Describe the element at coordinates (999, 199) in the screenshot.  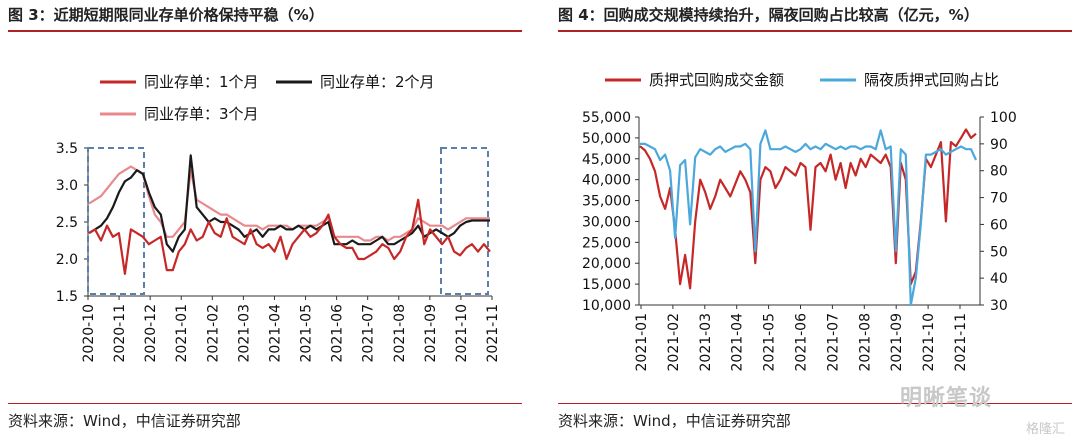
I see `y2-tick-label: 70` at that location.